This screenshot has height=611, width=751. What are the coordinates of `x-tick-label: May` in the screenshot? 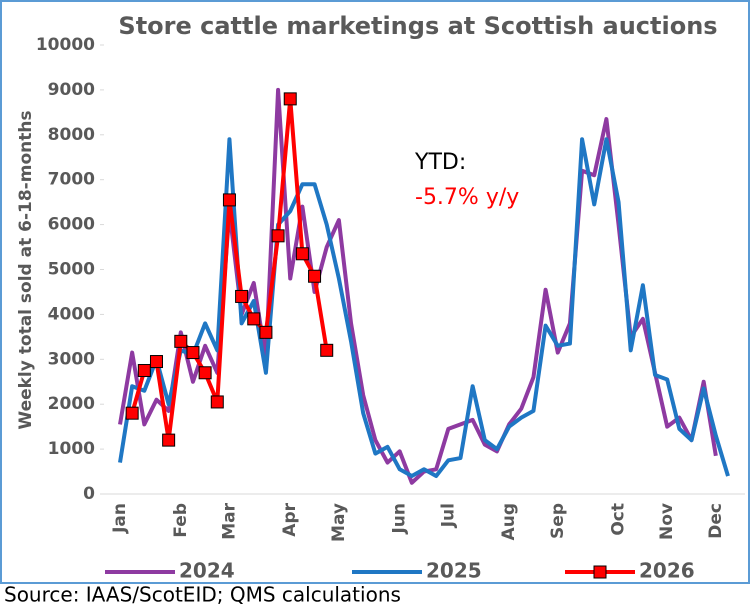 It's located at (339, 522).